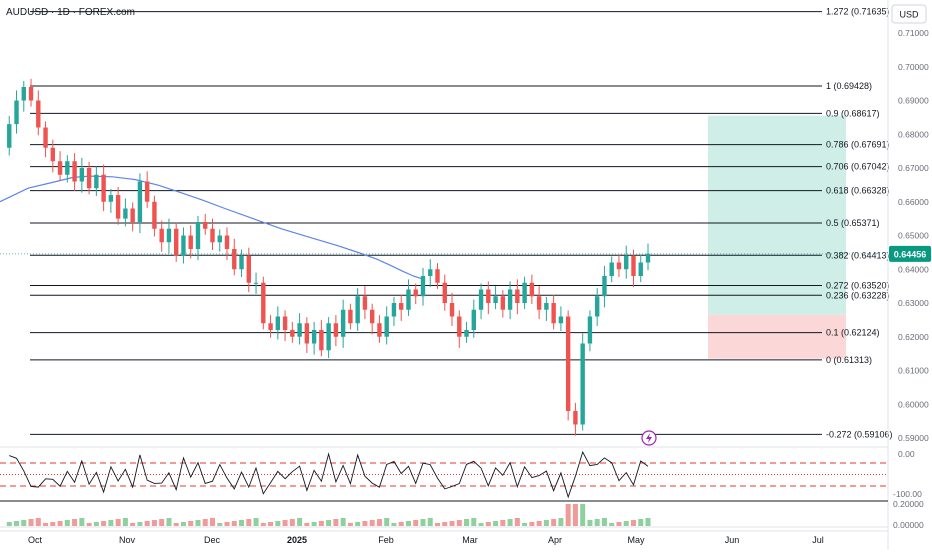  I want to click on fib-label: 0 (0.61313), so click(849, 360).